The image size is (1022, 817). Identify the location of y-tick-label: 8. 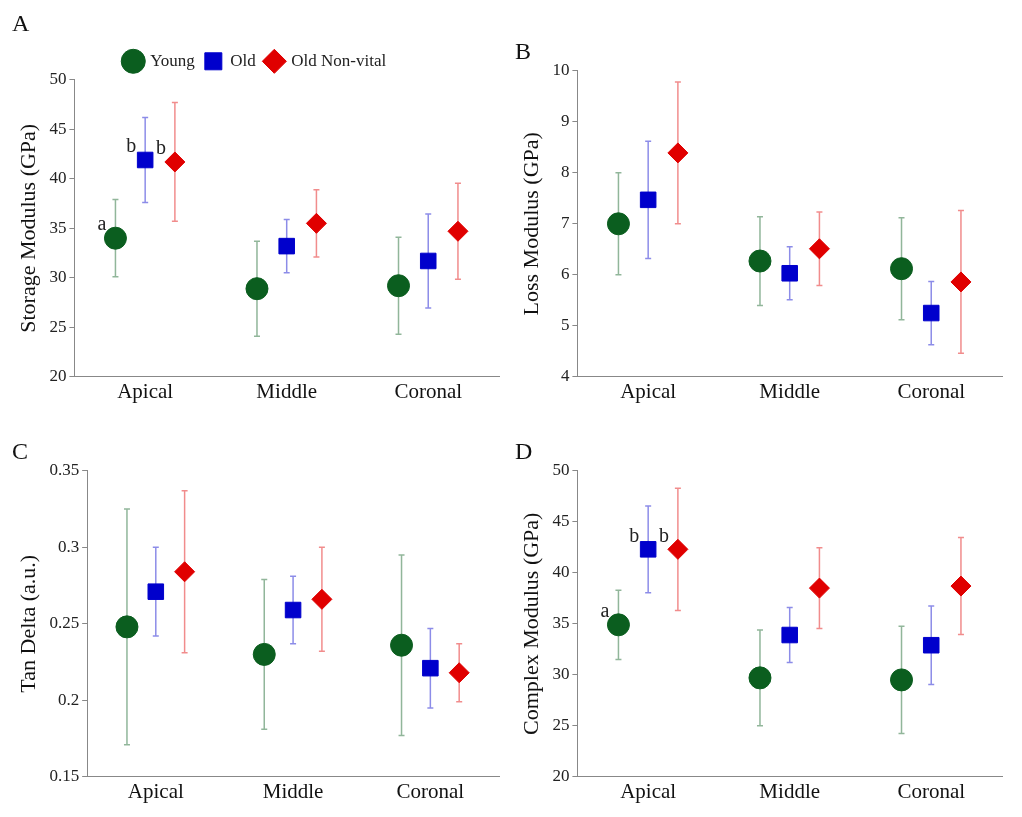
(565, 172).